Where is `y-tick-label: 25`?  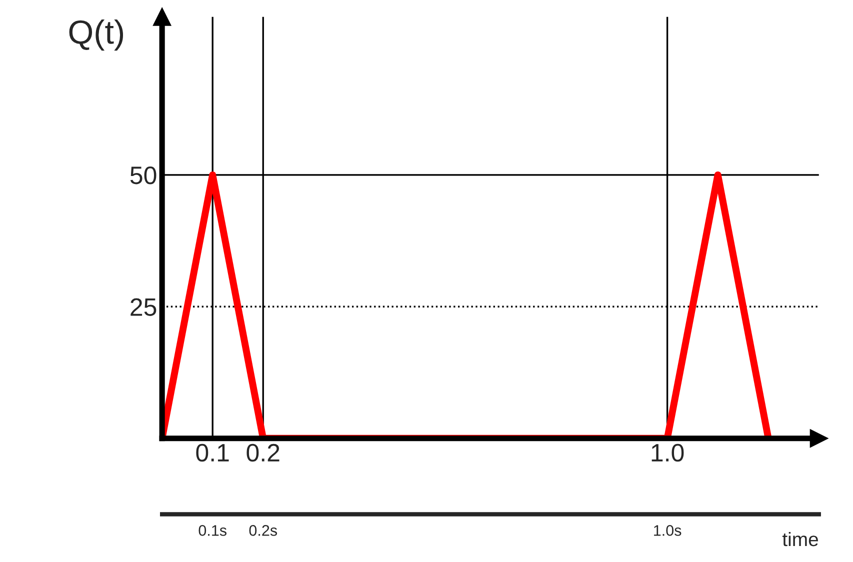 y-tick-label: 25 is located at coordinates (143, 307).